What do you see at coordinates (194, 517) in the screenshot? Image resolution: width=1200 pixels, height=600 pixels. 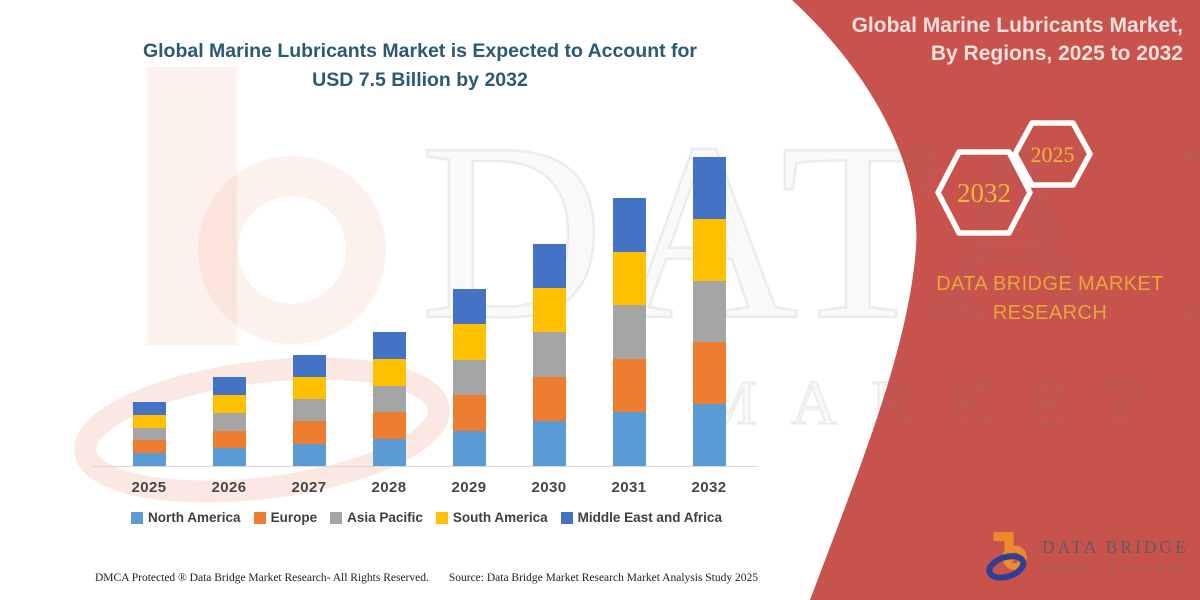 I see `legend-label: North America` at bounding box center [194, 517].